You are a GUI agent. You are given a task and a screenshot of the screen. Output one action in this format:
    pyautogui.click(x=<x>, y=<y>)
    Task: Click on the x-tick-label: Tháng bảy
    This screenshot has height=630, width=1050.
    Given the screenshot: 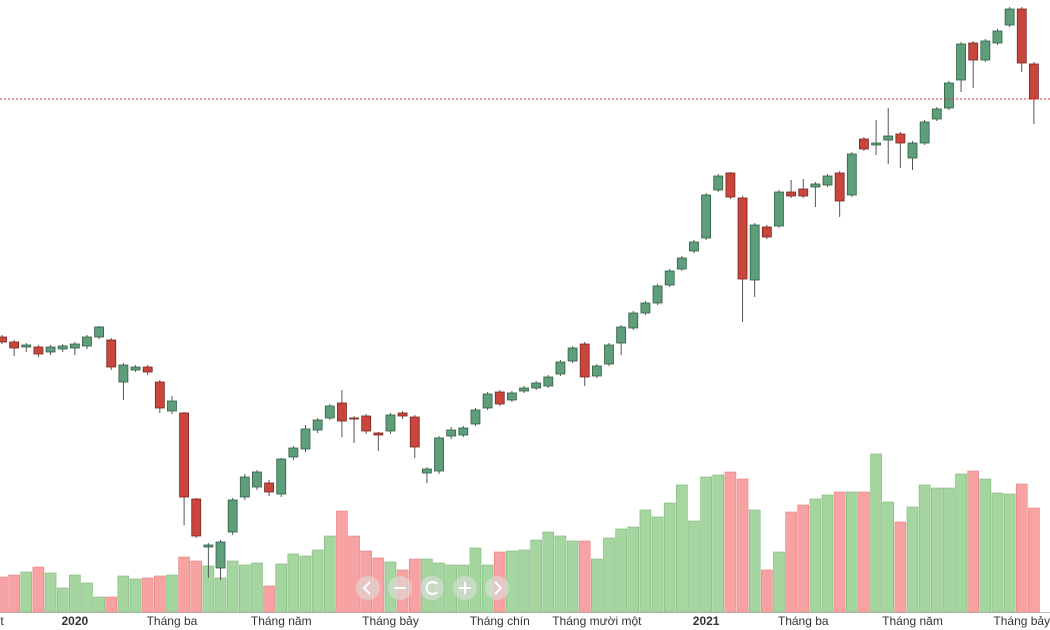 What is the action you would take?
    pyautogui.click(x=390, y=621)
    